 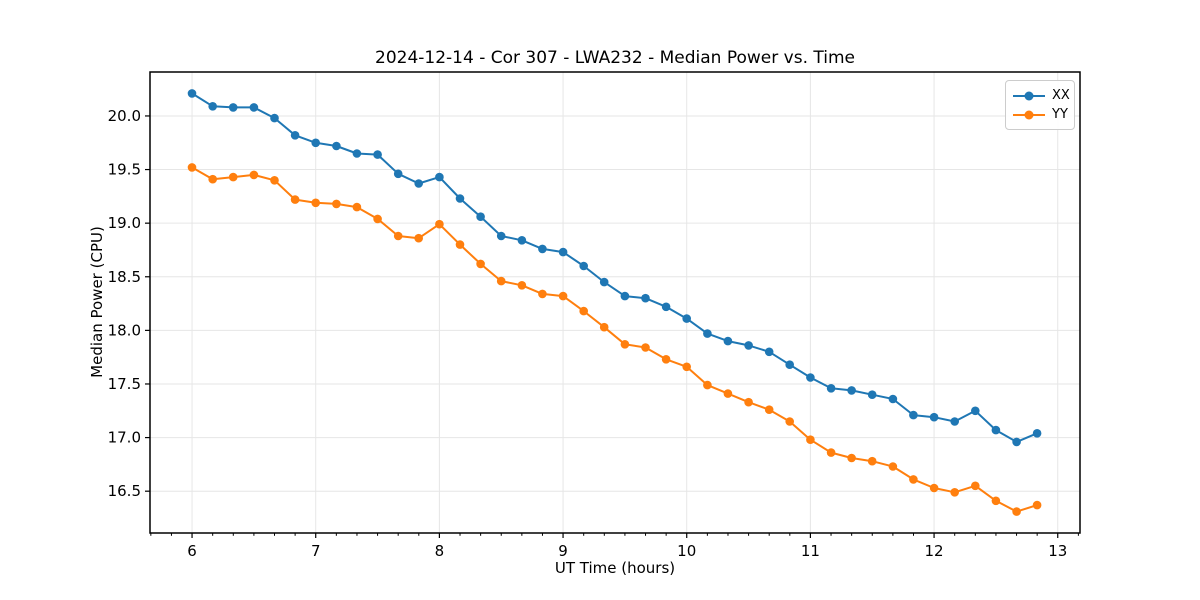 What do you see at coordinates (124, 116) in the screenshot?
I see `y-tick-label: 20.0` at bounding box center [124, 116].